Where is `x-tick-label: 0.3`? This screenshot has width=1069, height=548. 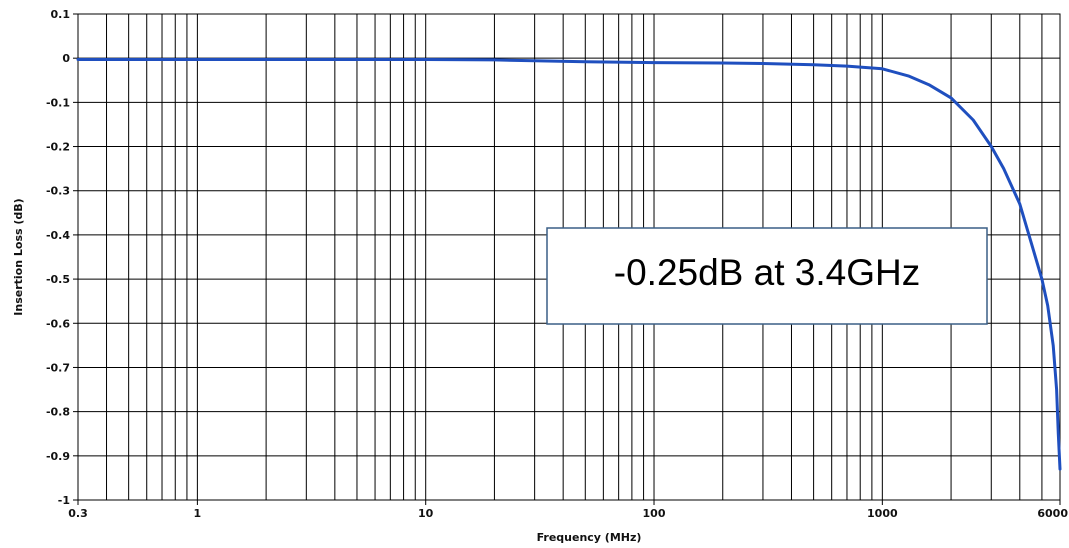 x-tick-label: 0.3 is located at coordinates (78, 513).